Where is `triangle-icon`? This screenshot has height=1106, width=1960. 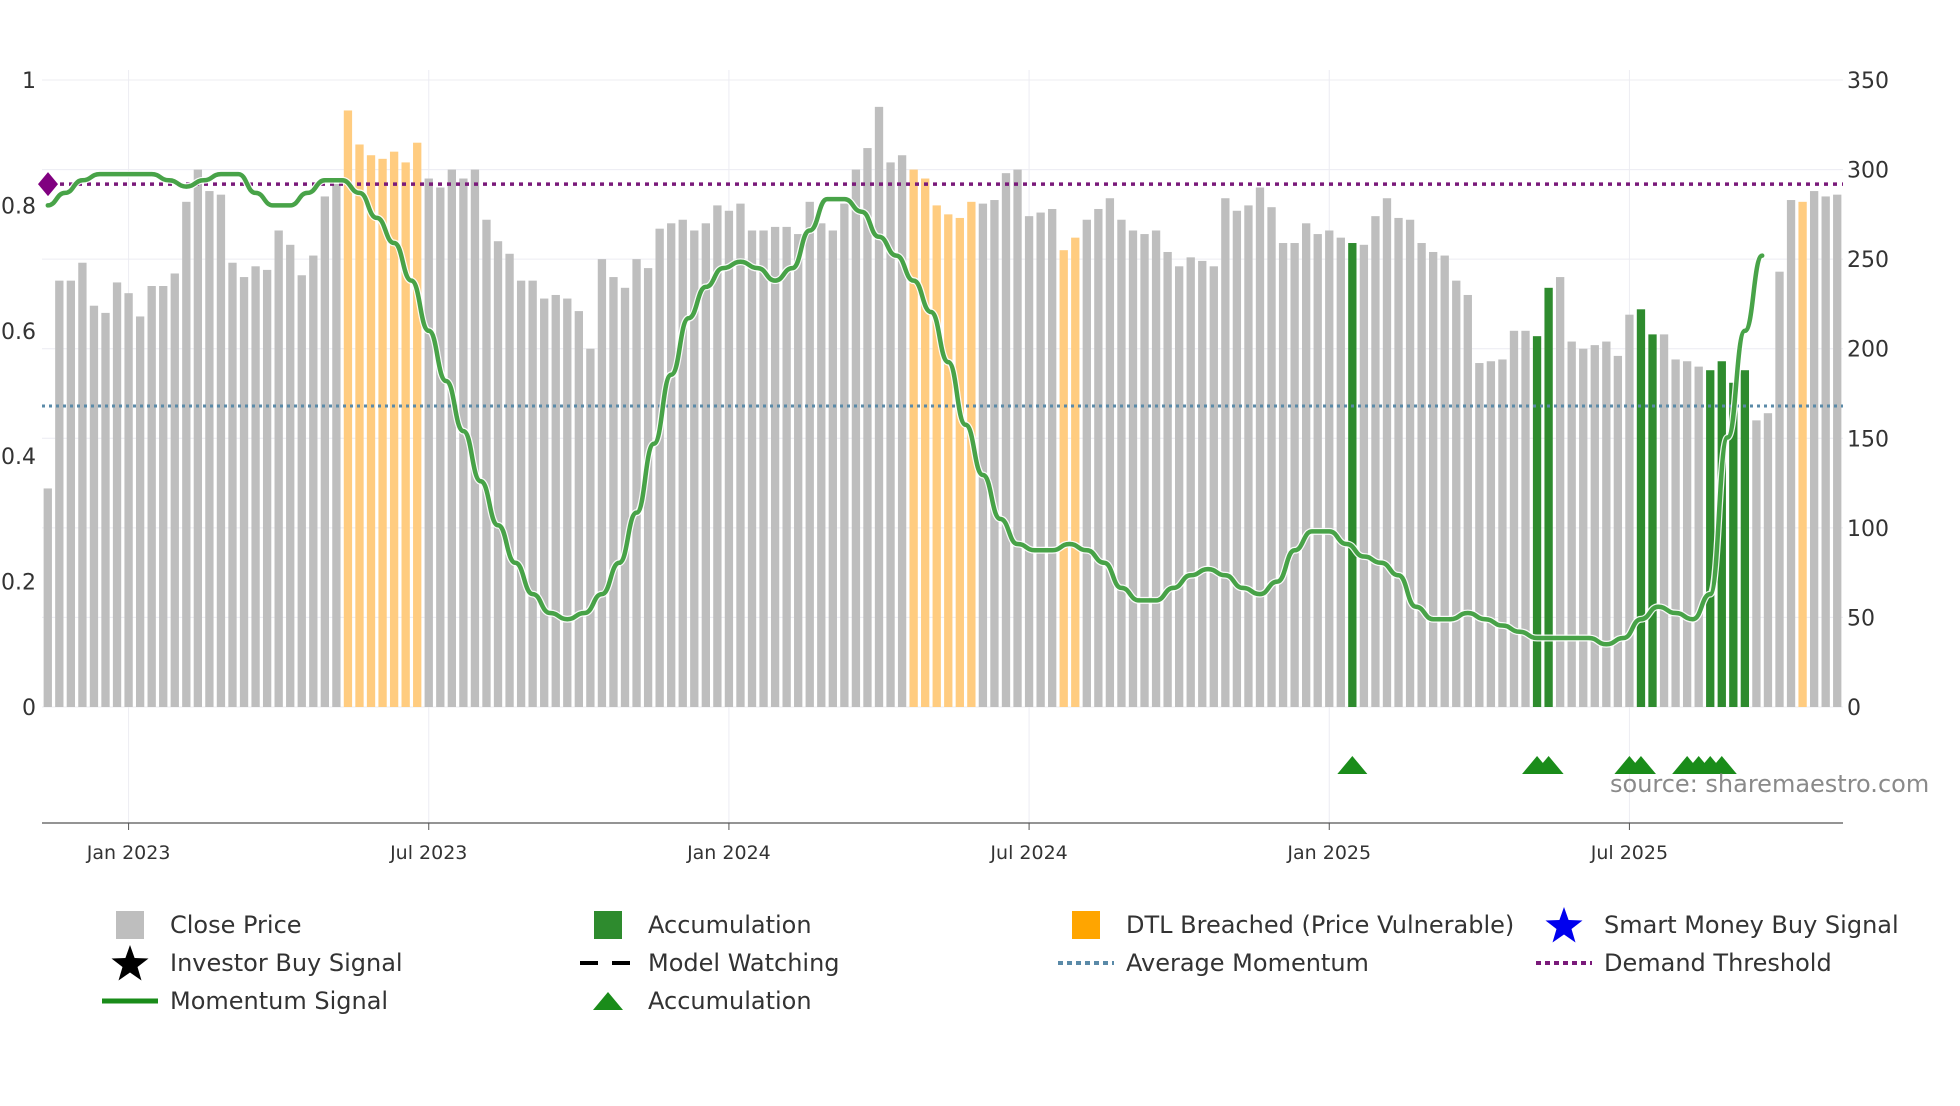
triangle-icon is located at coordinates (608, 1001).